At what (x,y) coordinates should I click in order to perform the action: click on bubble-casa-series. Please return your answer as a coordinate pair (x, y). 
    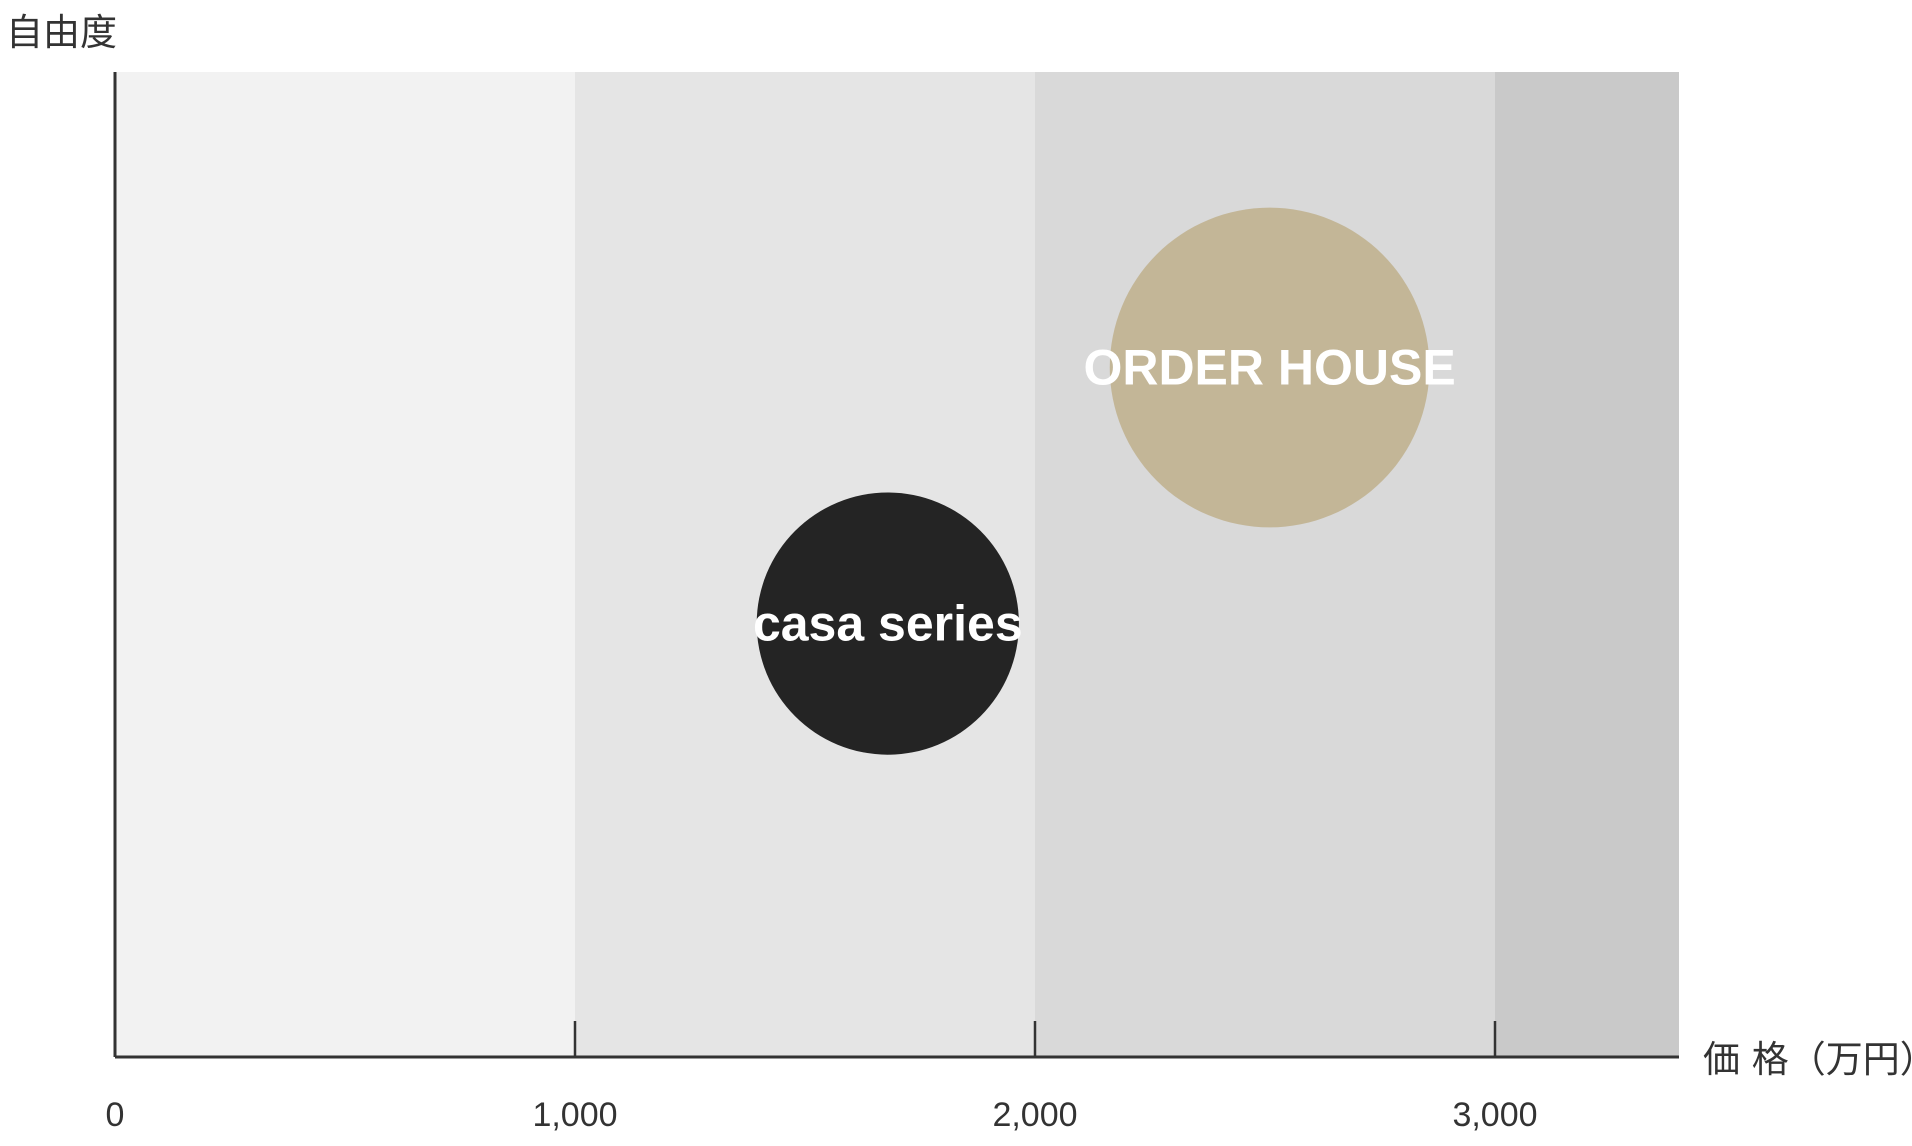
    Looking at the image, I should click on (887, 623).